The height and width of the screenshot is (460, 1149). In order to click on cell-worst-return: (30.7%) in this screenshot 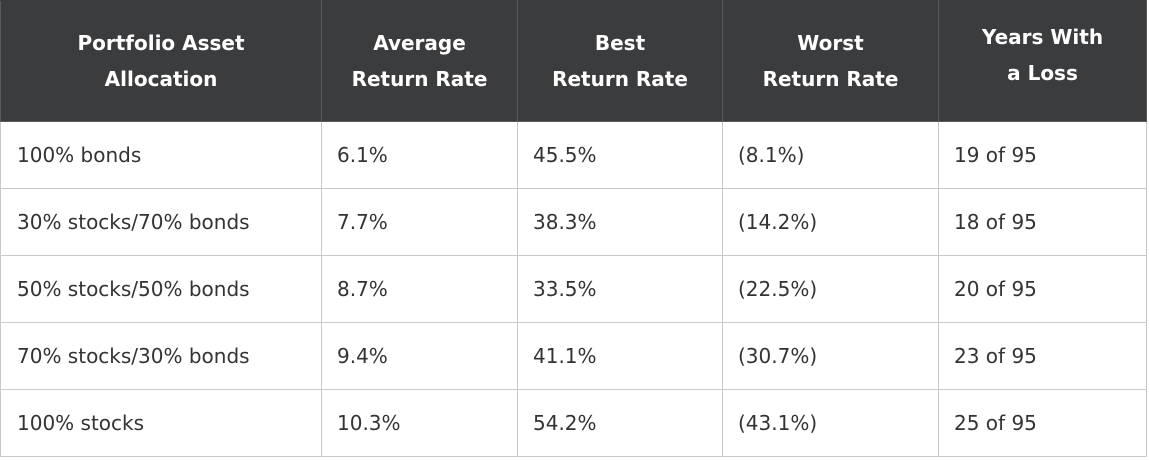, I will do `click(830, 356)`.